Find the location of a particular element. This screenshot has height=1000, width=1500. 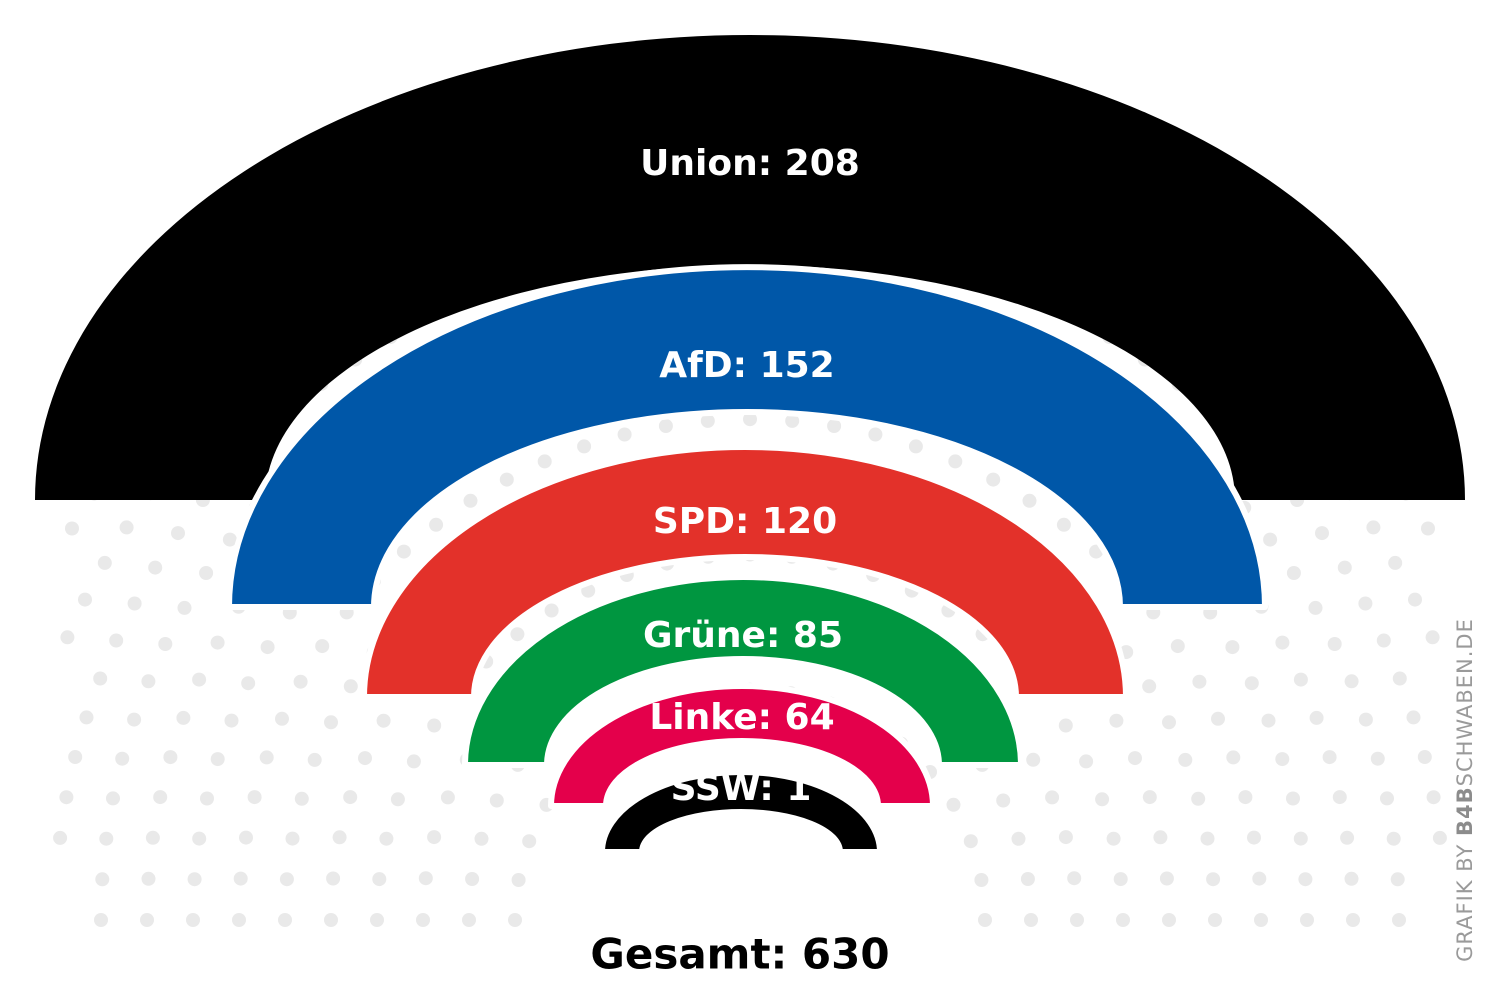

credit-line: GRAFIK BY B4BSCHWABEN.DE is located at coordinates (1465, 790).